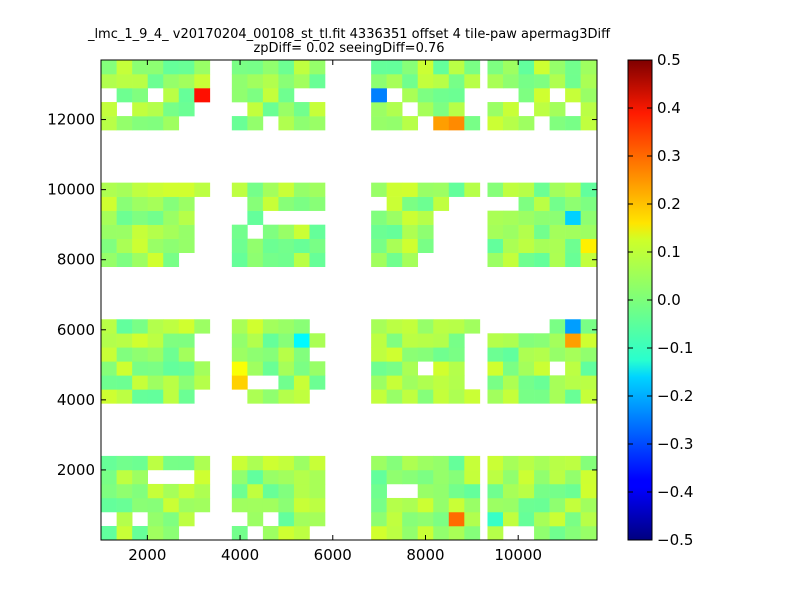  Describe the element at coordinates (669, 156) in the screenshot. I see `colorbar-tick-label: 0.3` at that location.